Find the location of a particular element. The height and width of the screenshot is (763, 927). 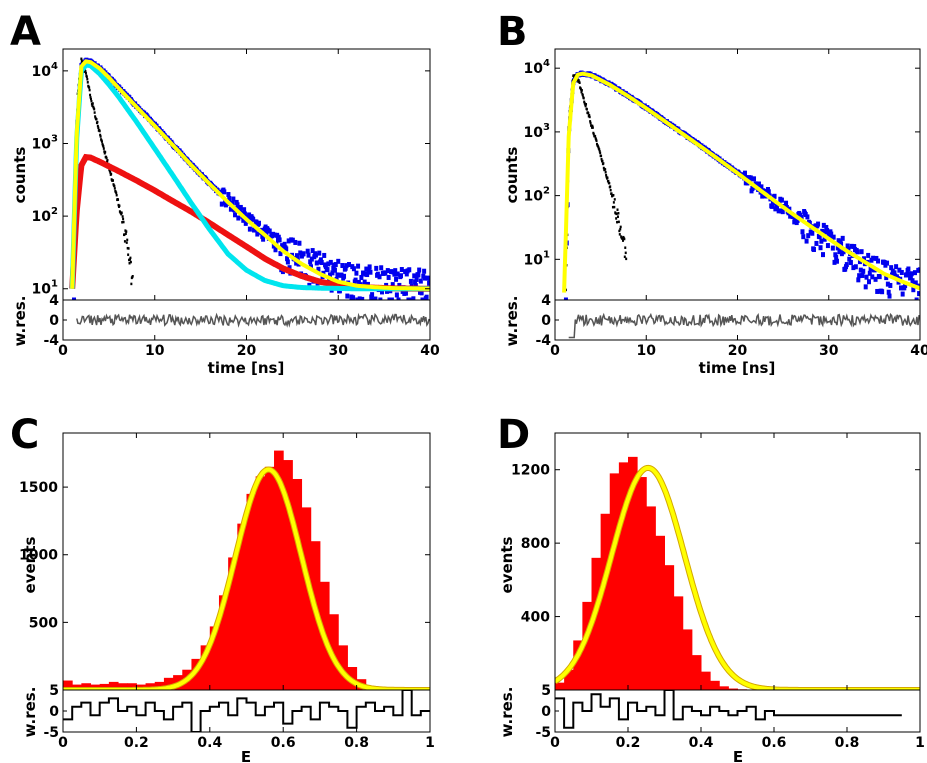

x-tick-label: 10 is located at coordinates (155, 351).